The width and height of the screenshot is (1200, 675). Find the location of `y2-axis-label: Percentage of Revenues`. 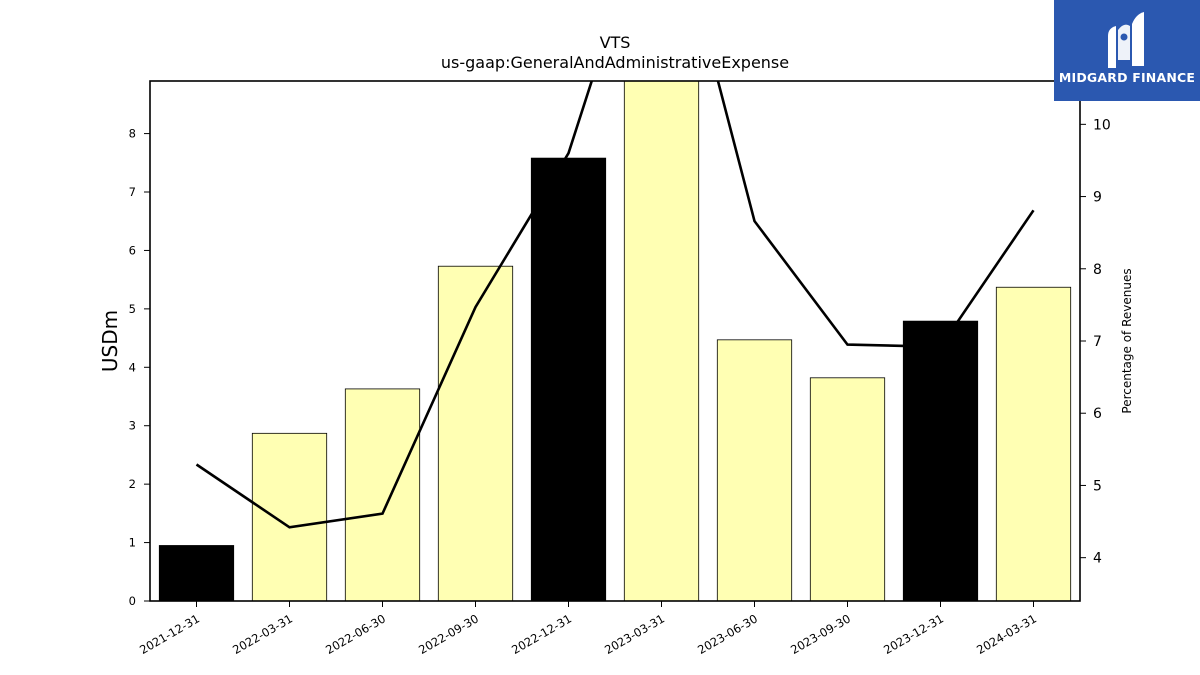

y2-axis-label: Percentage of Revenues is located at coordinates (1127, 340).